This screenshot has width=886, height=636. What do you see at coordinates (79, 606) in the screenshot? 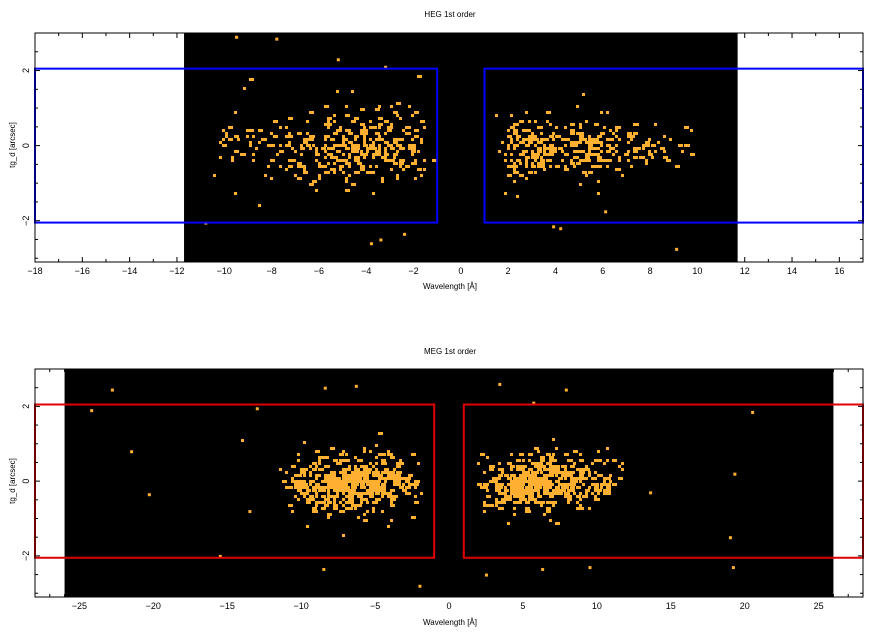
I see `x-tick-label: −25` at bounding box center [79, 606].